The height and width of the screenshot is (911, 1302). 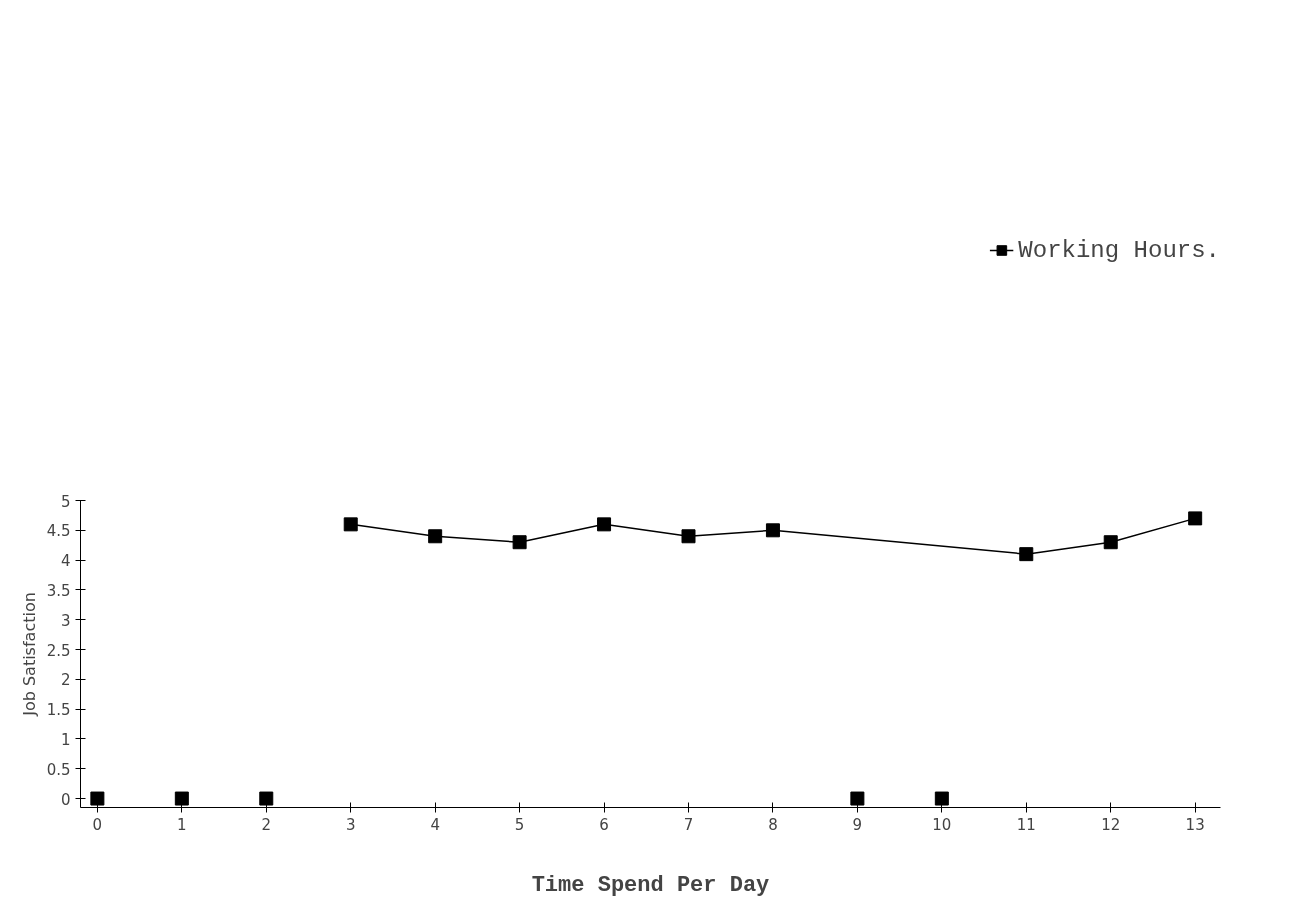 What do you see at coordinates (29, 654) in the screenshot?
I see `y-axis-title: Job Satisfaction` at bounding box center [29, 654].